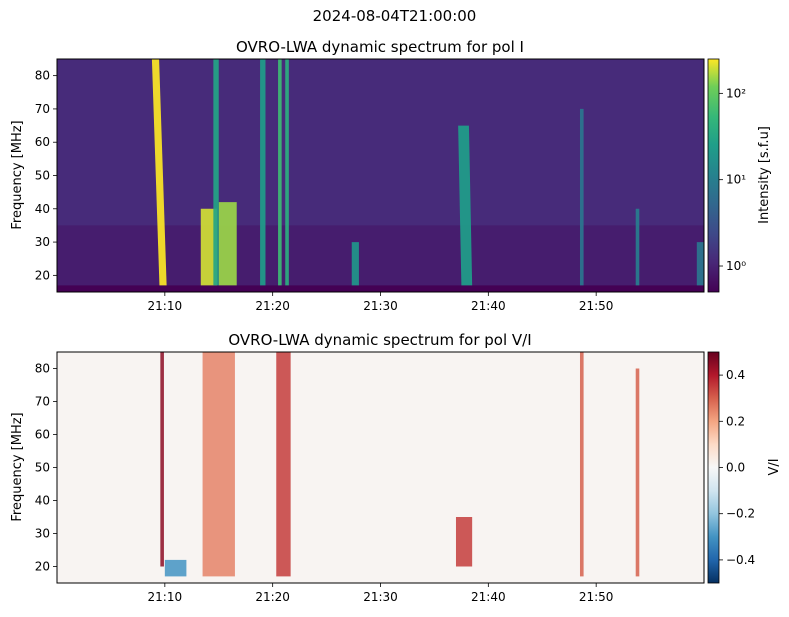 This screenshot has width=789, height=617. I want to click on figure-suptitle: 2024-08-04T21:00:00, so click(394, 16).